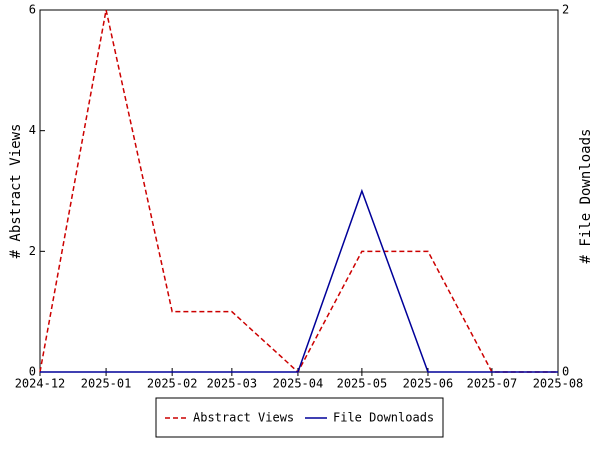 This screenshot has height=450, width=600. What do you see at coordinates (40, 384) in the screenshot?
I see `x-tick-label: 2024-12` at bounding box center [40, 384].